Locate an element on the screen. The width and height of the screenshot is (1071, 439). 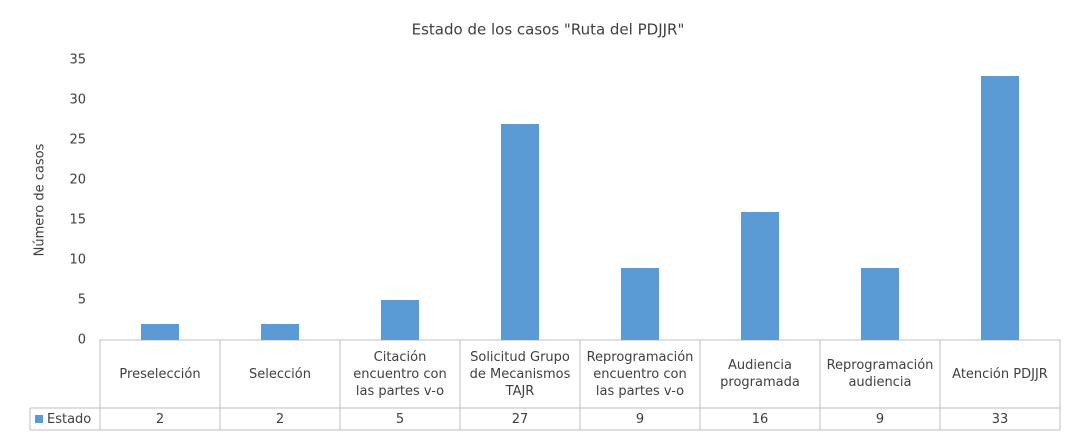
chart-title: Estado de los casos "Ruta del PDJJR" is located at coordinates (548, 30).